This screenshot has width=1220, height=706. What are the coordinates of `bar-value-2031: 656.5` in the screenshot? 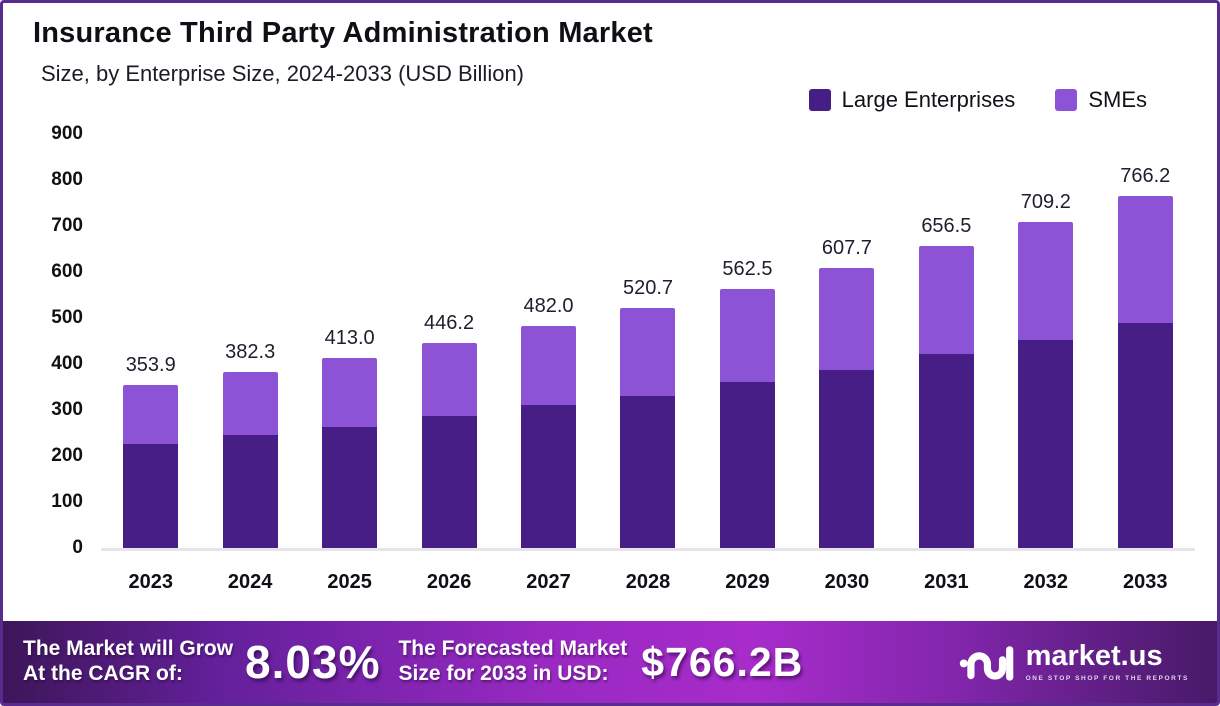 It's located at (946, 226).